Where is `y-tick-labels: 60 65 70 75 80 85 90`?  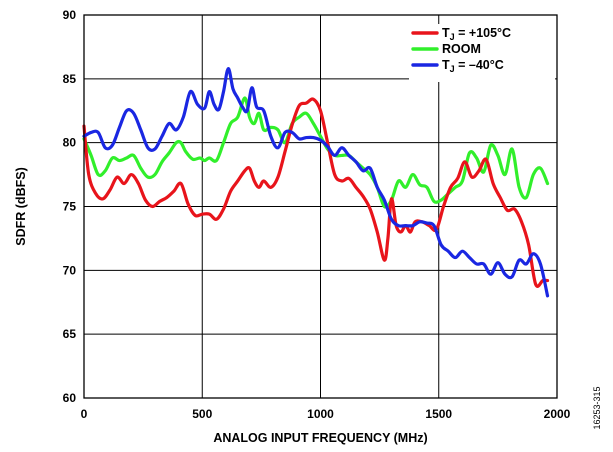 y-tick-labels: 60 65 70 75 80 85 90 is located at coordinates (70, 206).